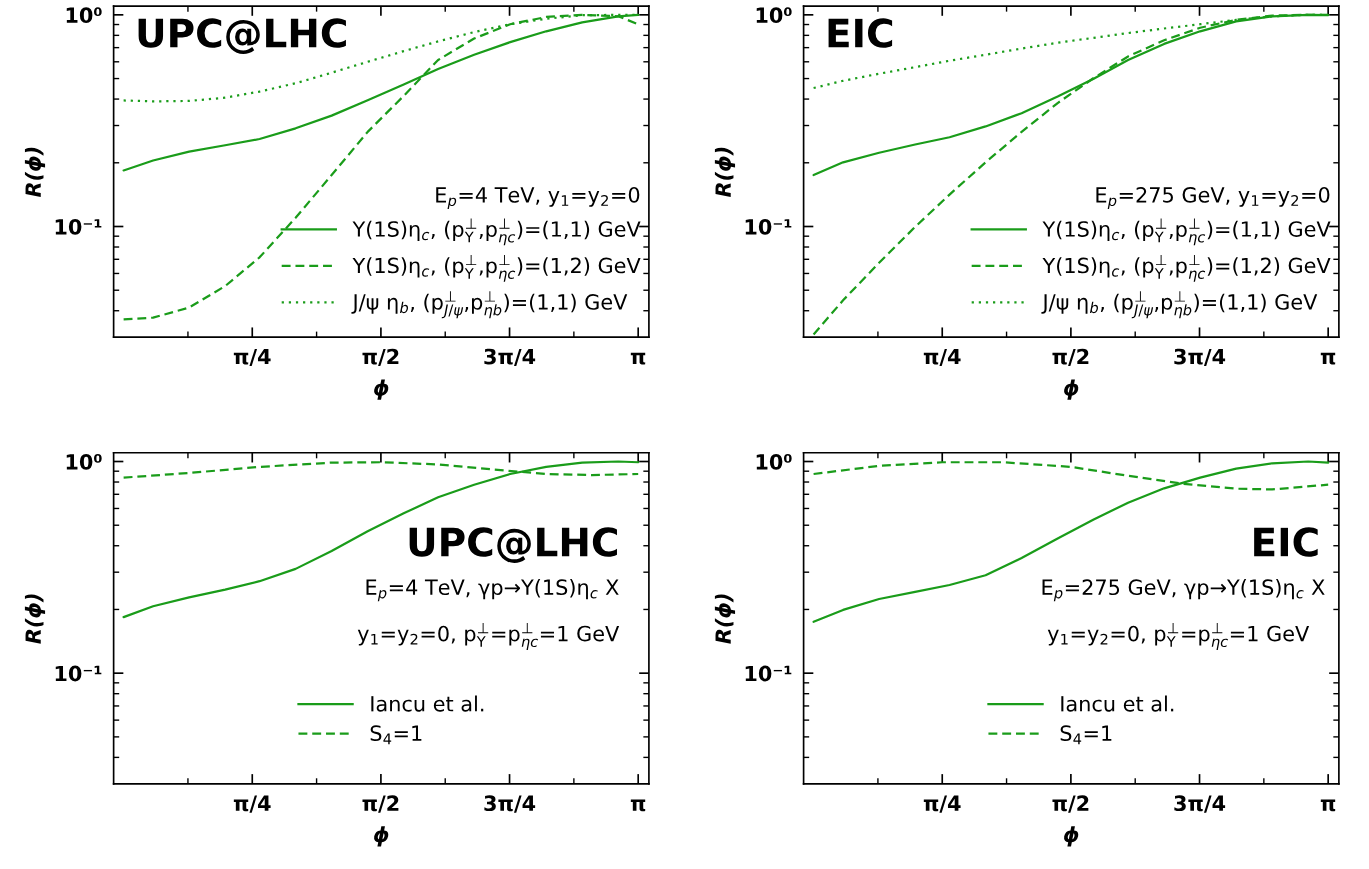  What do you see at coordinates (538, 197) in the screenshot?
I see `legend-title: E$_{p}$=4 TeV, y$_{1}$=y$_{2}$=0` at bounding box center [538, 197].